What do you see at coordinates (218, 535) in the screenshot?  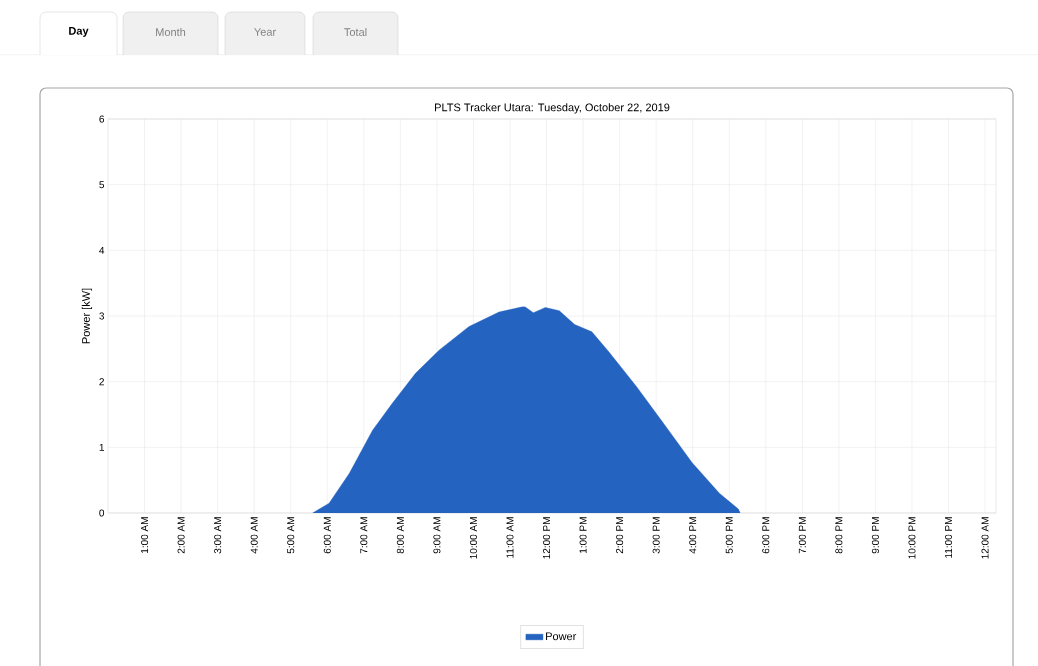 I see `x-tick-label: 3:00 AM` at bounding box center [218, 535].